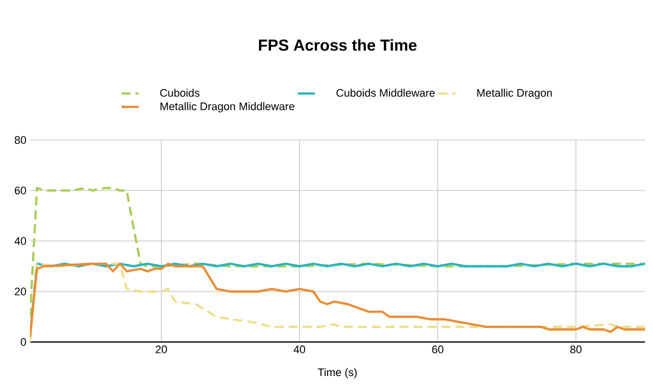  I want to click on legend-label: Cuboids Middleware, so click(385, 92).